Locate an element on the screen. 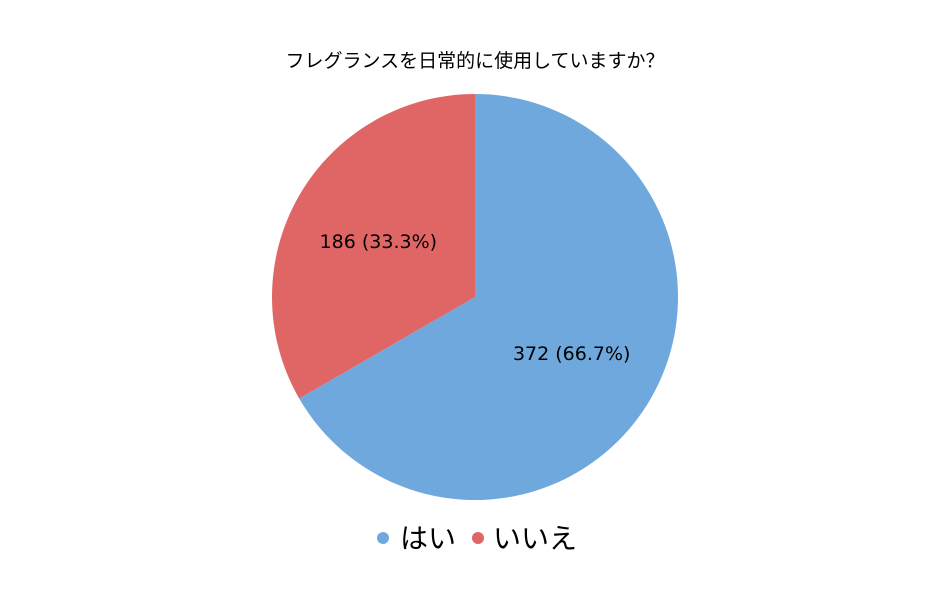  legend-label-0: はい is located at coordinates (428, 538).